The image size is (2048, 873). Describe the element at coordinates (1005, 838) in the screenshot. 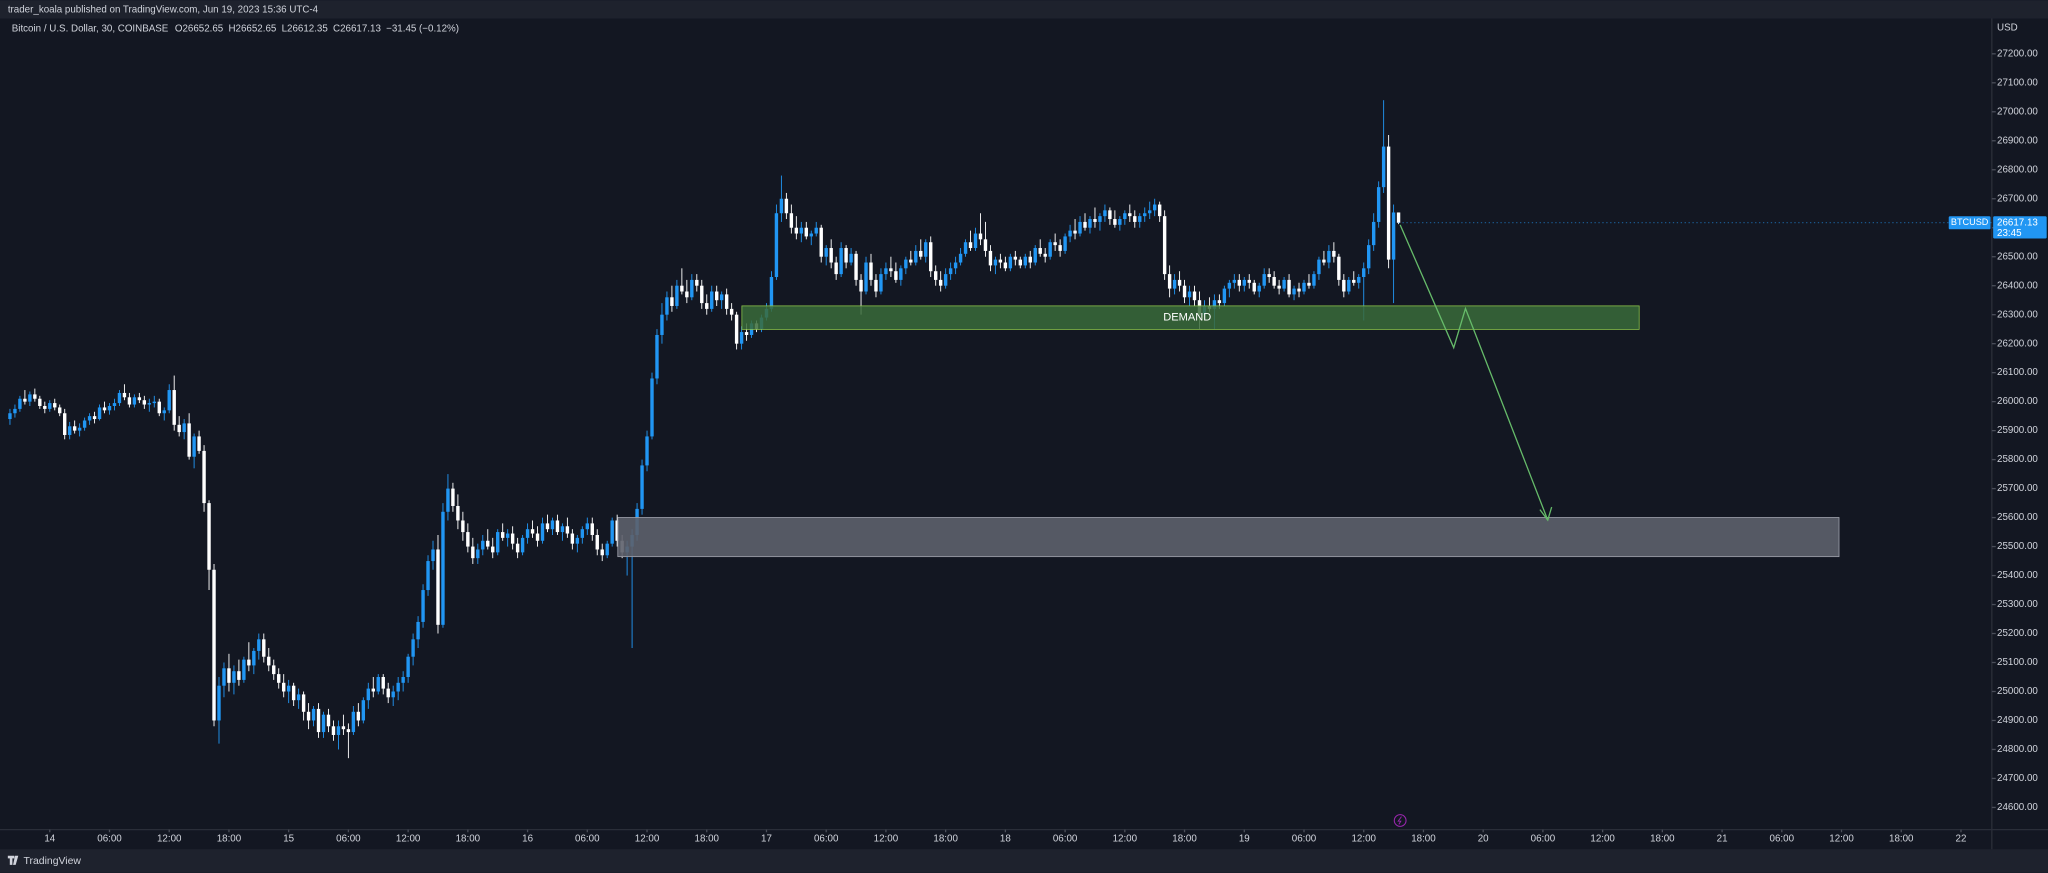

I see `x-tick-label: 18` at that location.